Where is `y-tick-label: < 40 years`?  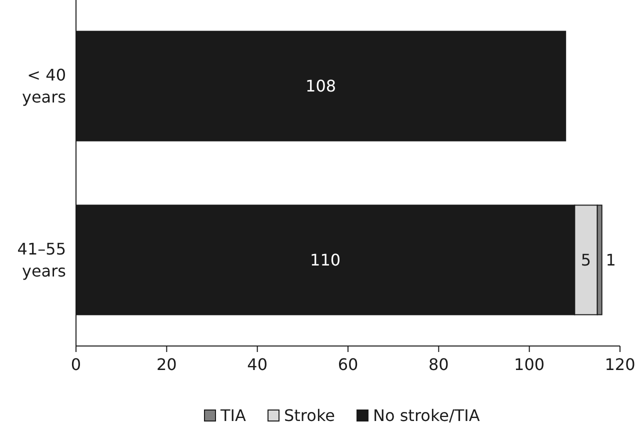 y-tick-label: < 40 years is located at coordinates (44, 86).